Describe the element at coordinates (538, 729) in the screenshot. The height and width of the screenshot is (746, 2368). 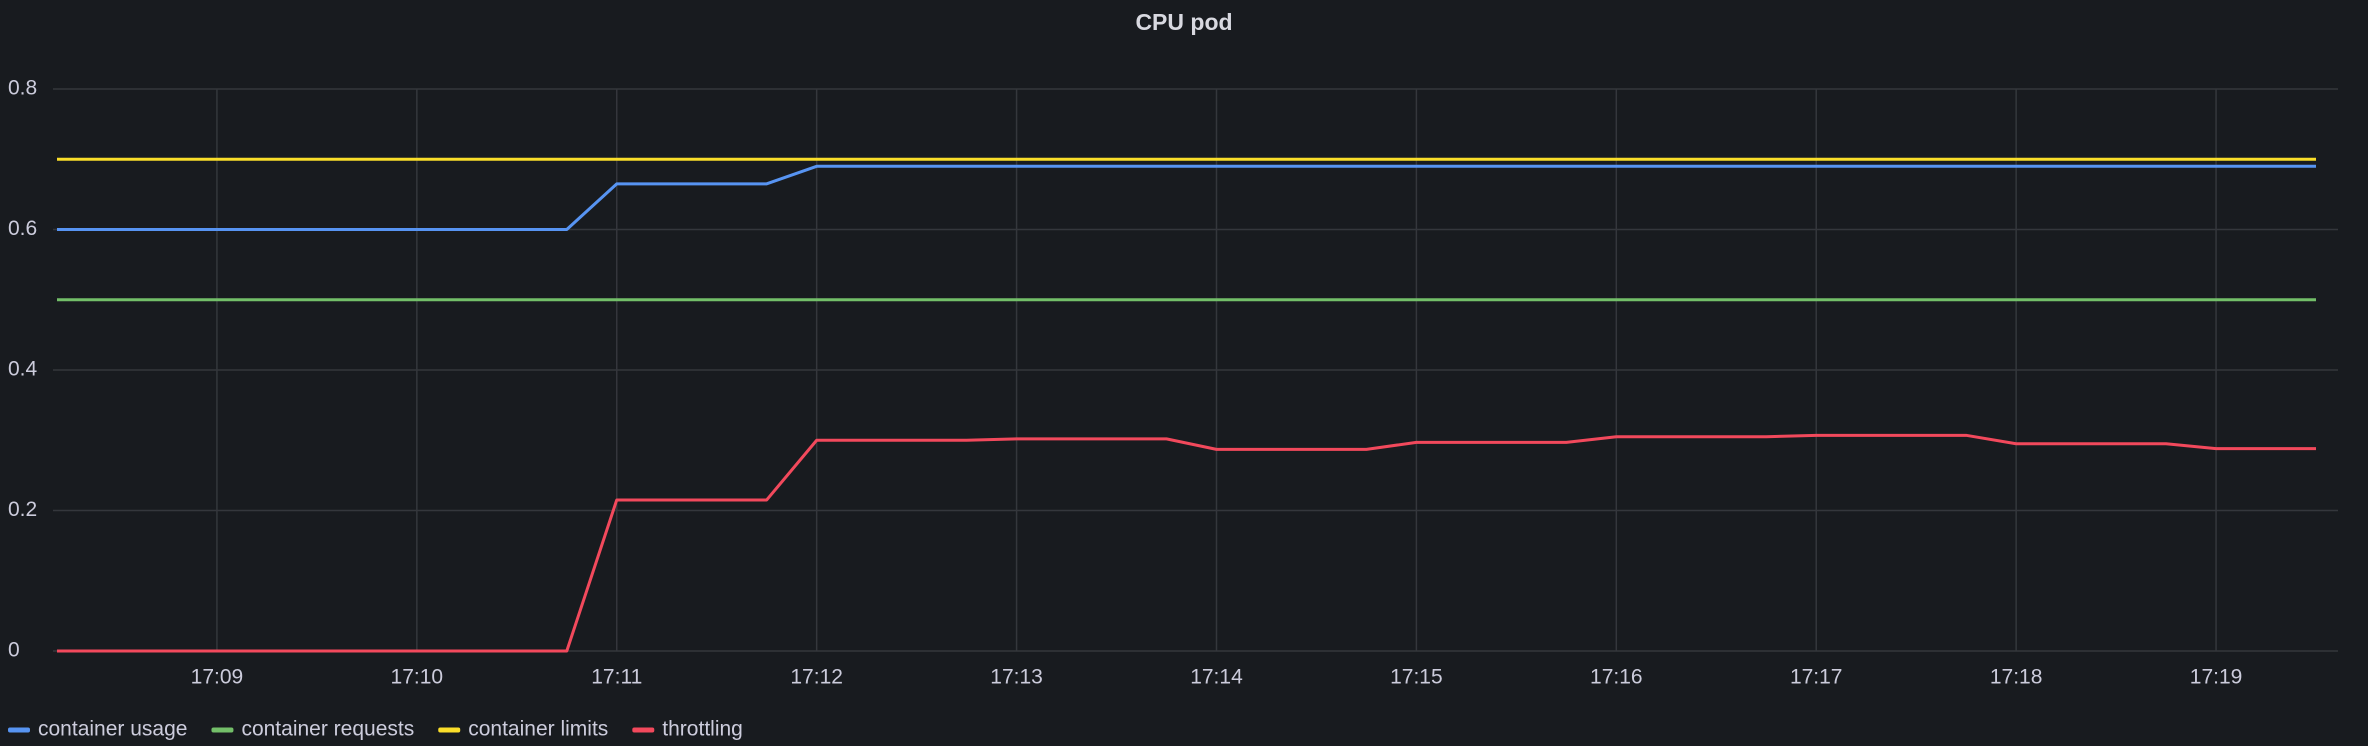
I see `legend-label: container limits` at that location.